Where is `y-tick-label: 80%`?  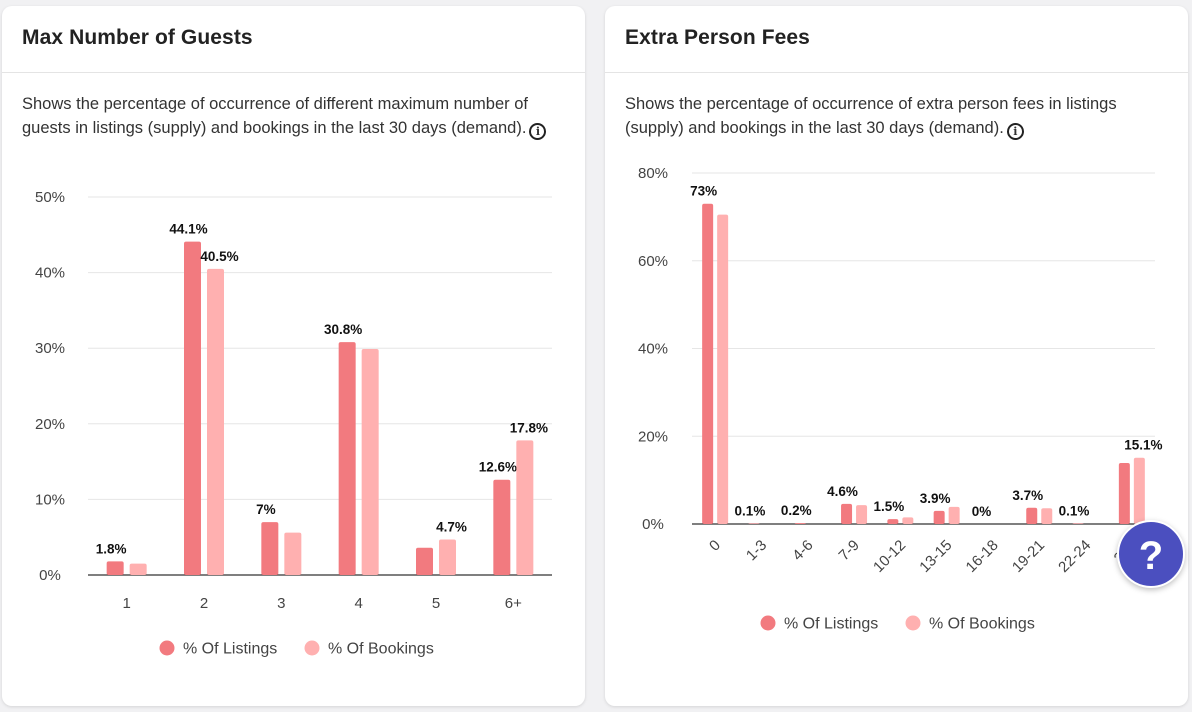 y-tick-label: 80% is located at coordinates (653, 173).